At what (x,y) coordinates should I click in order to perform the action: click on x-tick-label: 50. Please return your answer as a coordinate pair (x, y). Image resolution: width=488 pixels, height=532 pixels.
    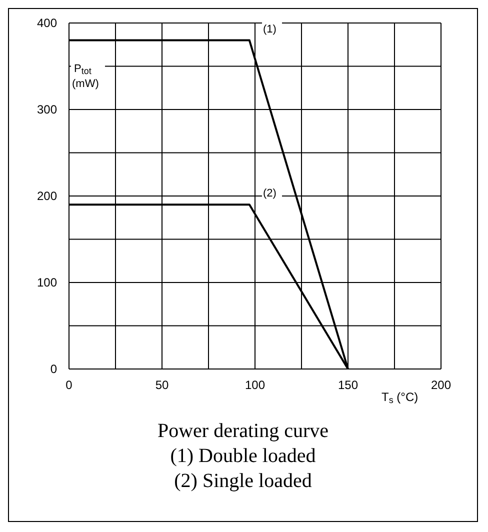
    Looking at the image, I should click on (162, 385).